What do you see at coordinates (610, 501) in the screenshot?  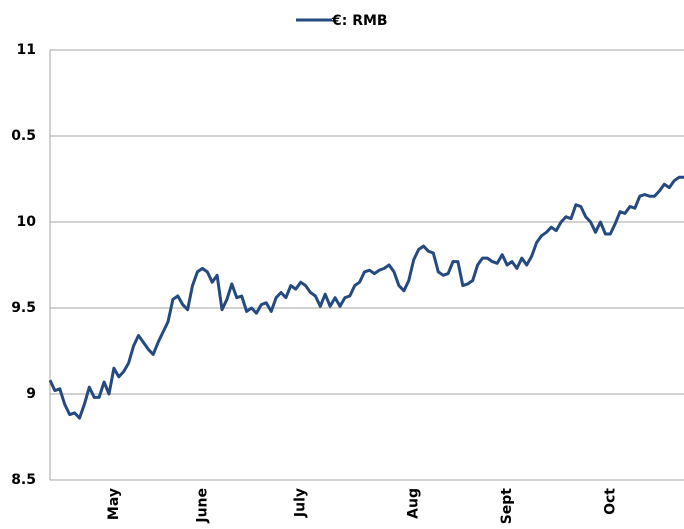 I see `x-tick-label: Oct` at bounding box center [610, 501].